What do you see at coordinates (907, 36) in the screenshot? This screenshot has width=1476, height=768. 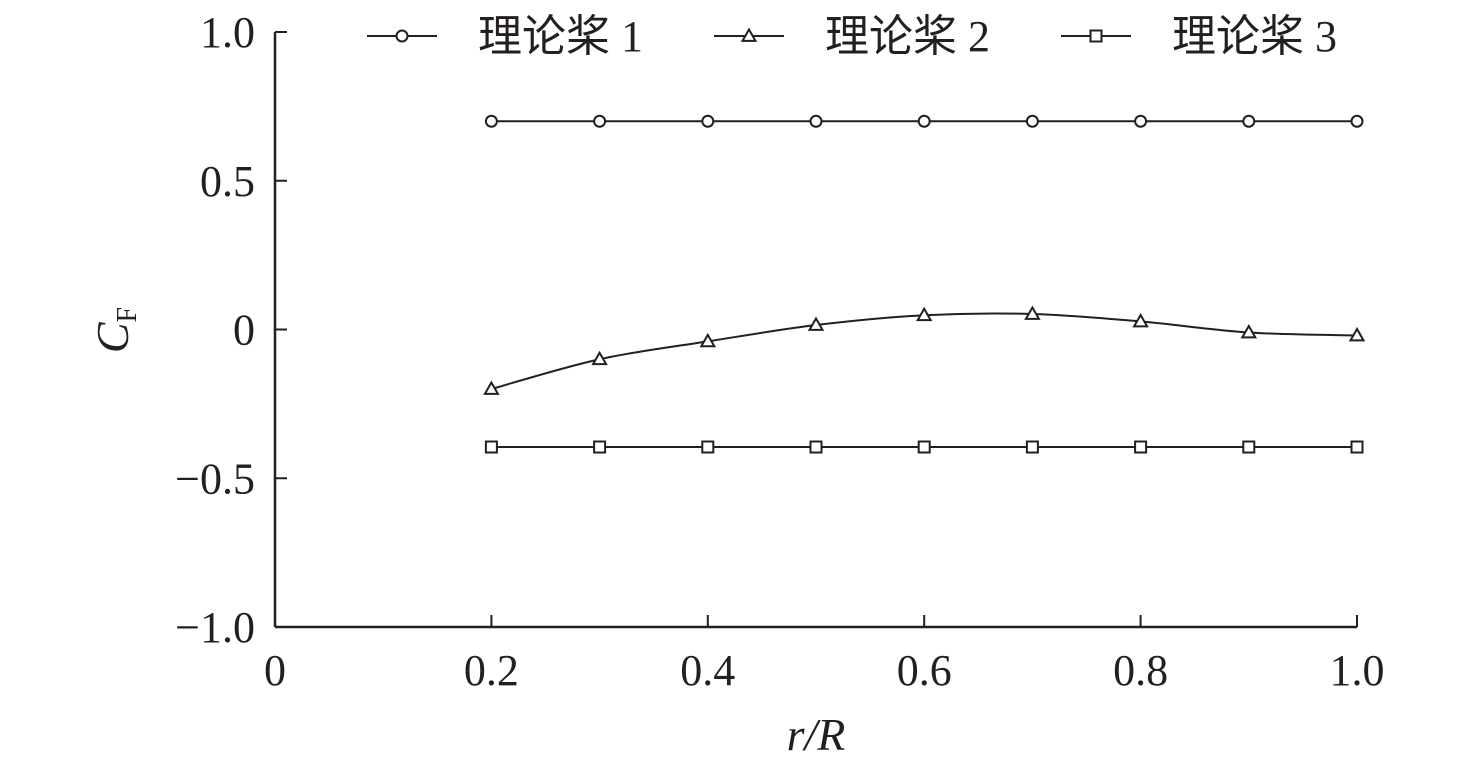 I see `legend-label: 理论桨 2` at bounding box center [907, 36].